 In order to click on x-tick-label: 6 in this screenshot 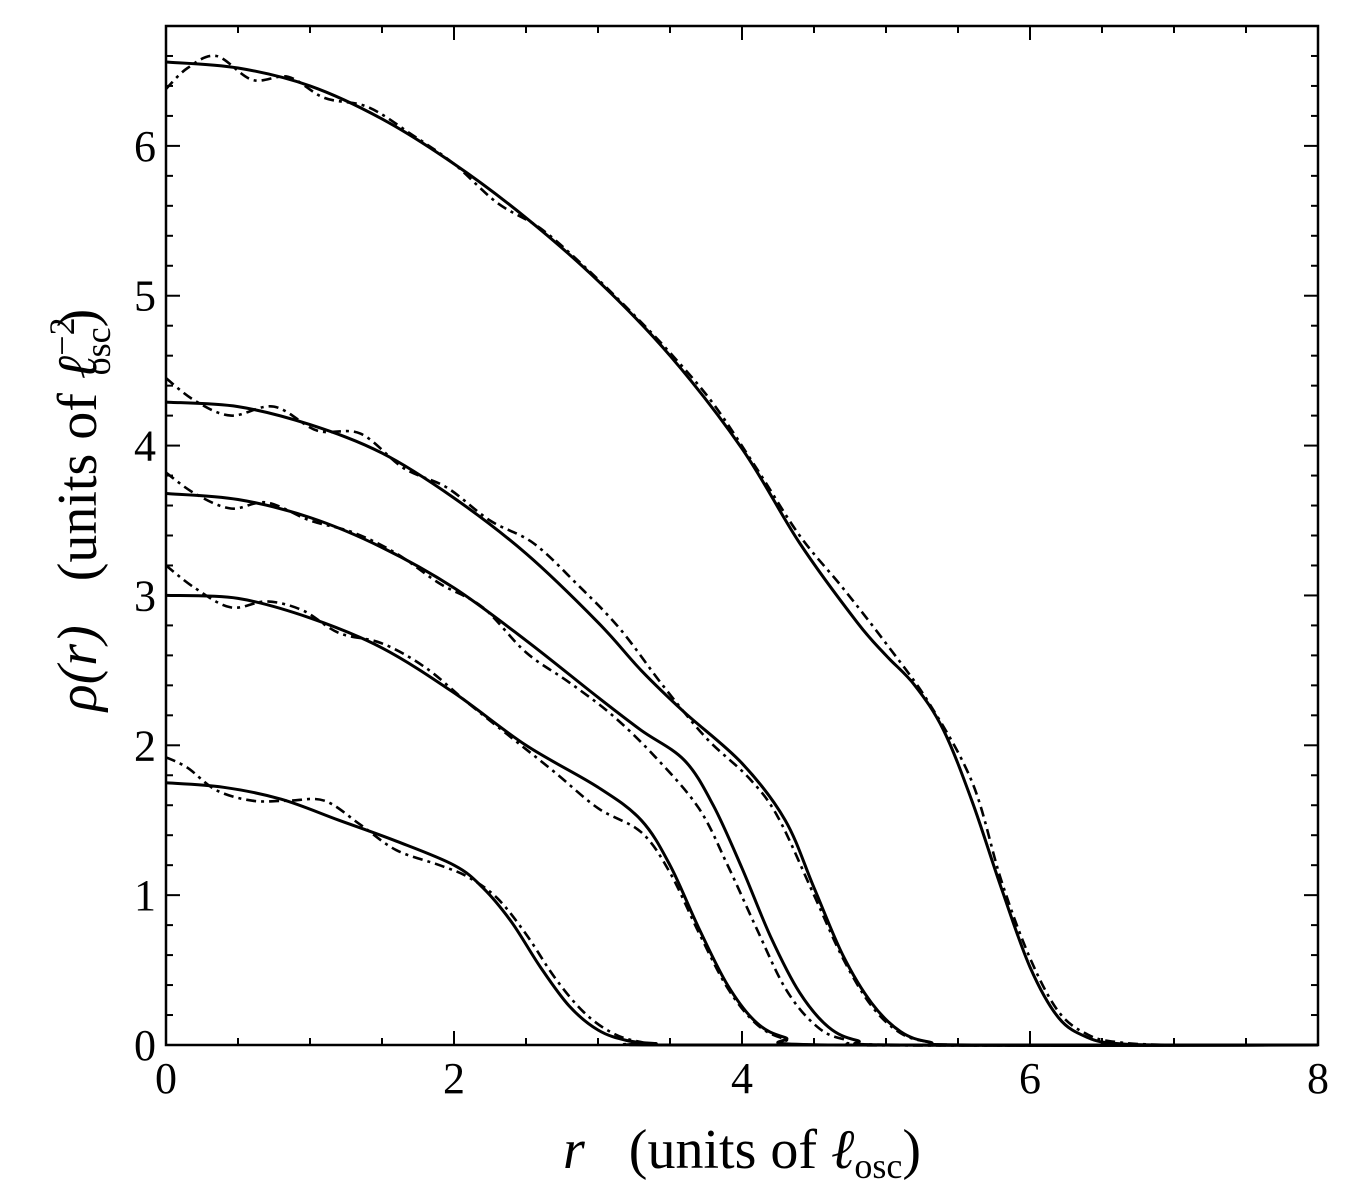, I will do `click(1030, 1078)`.